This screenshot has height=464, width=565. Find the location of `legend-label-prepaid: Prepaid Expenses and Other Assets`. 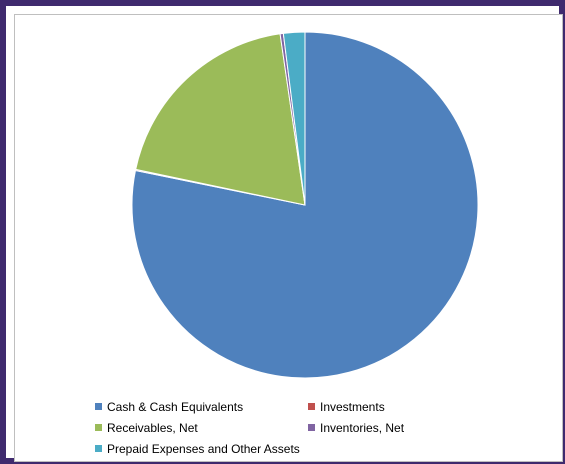

legend-label-prepaid: Prepaid Expenses and Other Assets is located at coordinates (203, 449).